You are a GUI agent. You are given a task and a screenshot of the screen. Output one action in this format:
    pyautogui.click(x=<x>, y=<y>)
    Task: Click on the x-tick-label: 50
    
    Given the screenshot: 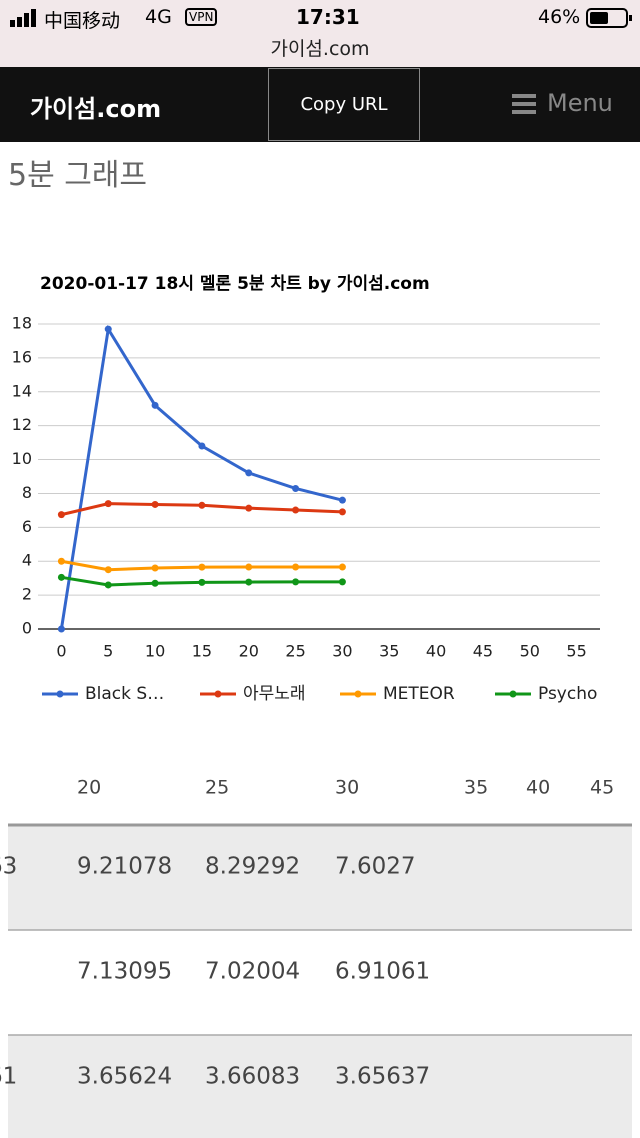 What is the action you would take?
    pyautogui.click(x=530, y=651)
    